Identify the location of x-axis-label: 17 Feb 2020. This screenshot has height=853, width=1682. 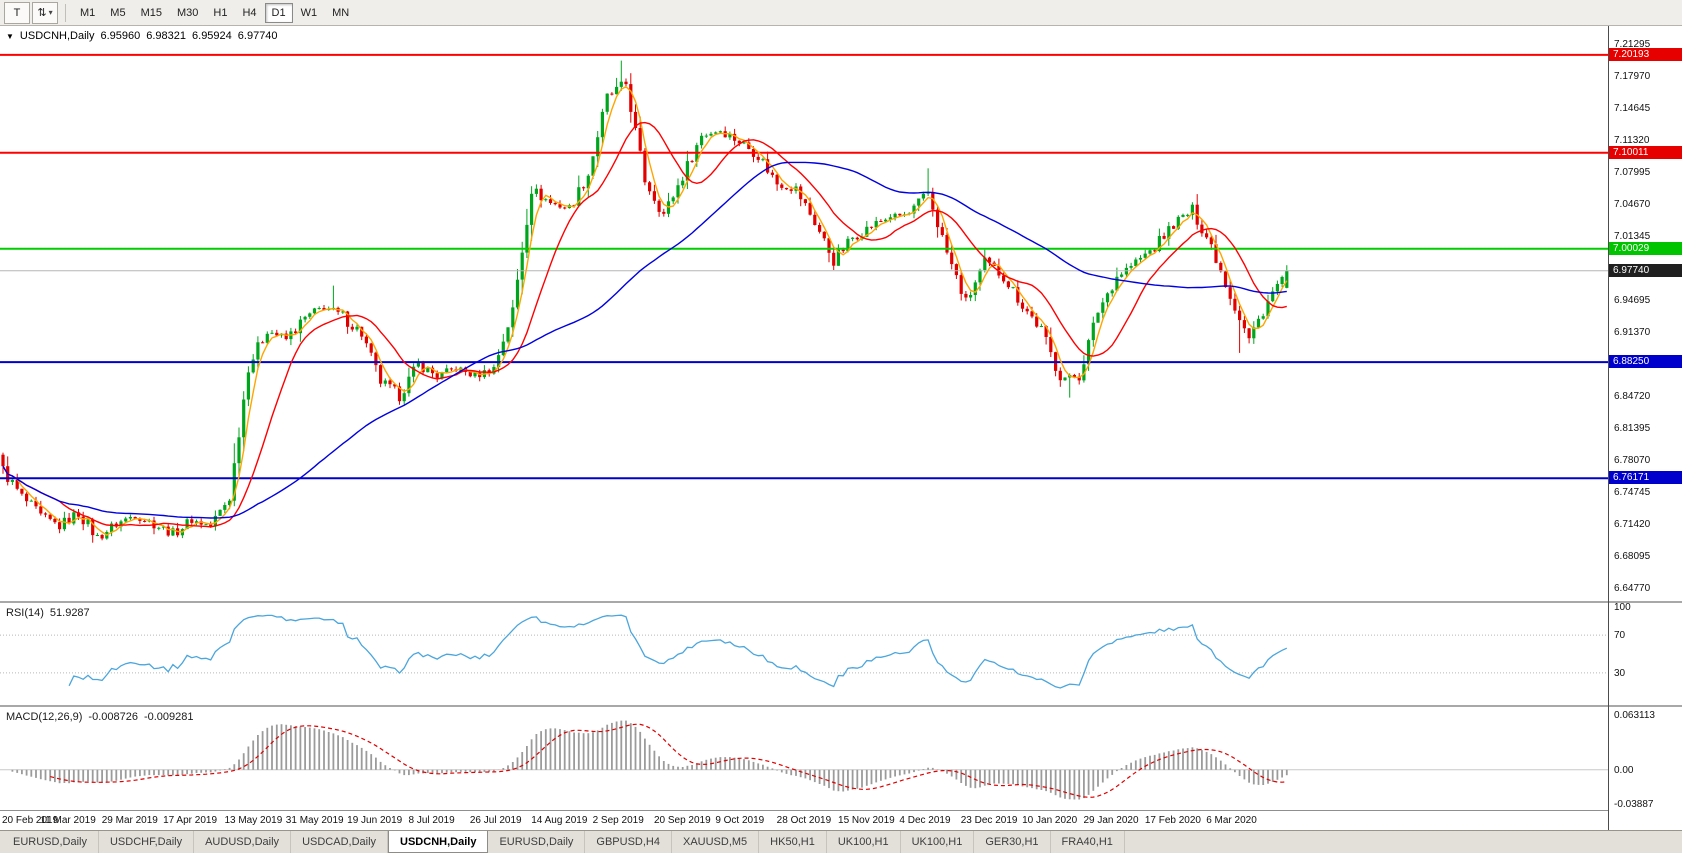
(1172, 820).